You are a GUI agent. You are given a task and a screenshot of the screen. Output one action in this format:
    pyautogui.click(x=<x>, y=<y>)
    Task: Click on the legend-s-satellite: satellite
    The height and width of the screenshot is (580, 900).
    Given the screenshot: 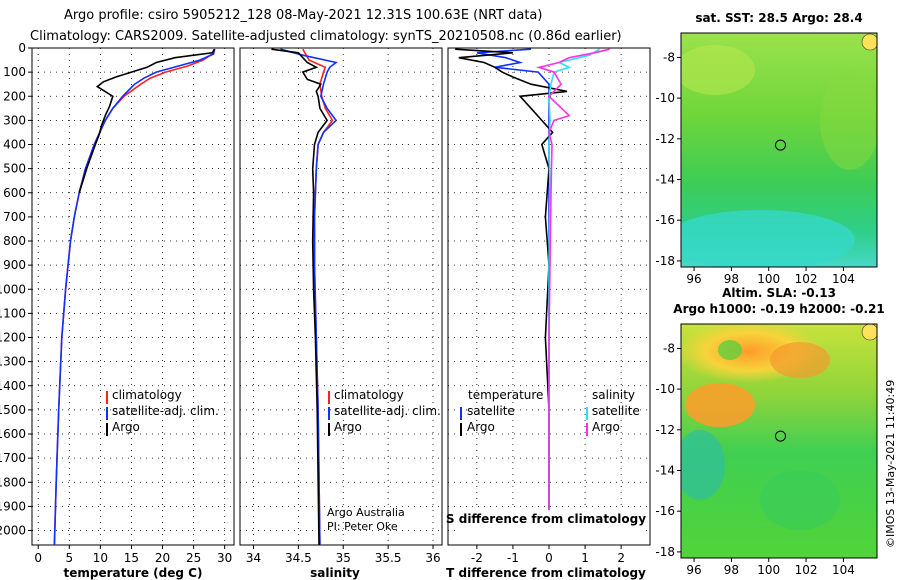 What is the action you would take?
    pyautogui.click(x=616, y=411)
    